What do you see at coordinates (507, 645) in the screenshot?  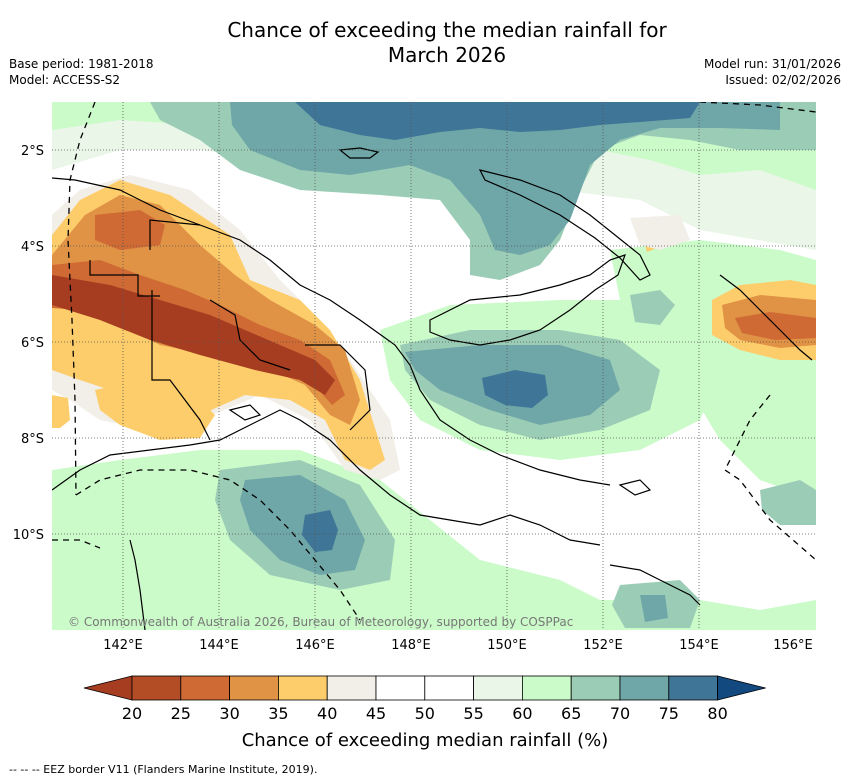 I see `lon-label-150: 150°E` at bounding box center [507, 645].